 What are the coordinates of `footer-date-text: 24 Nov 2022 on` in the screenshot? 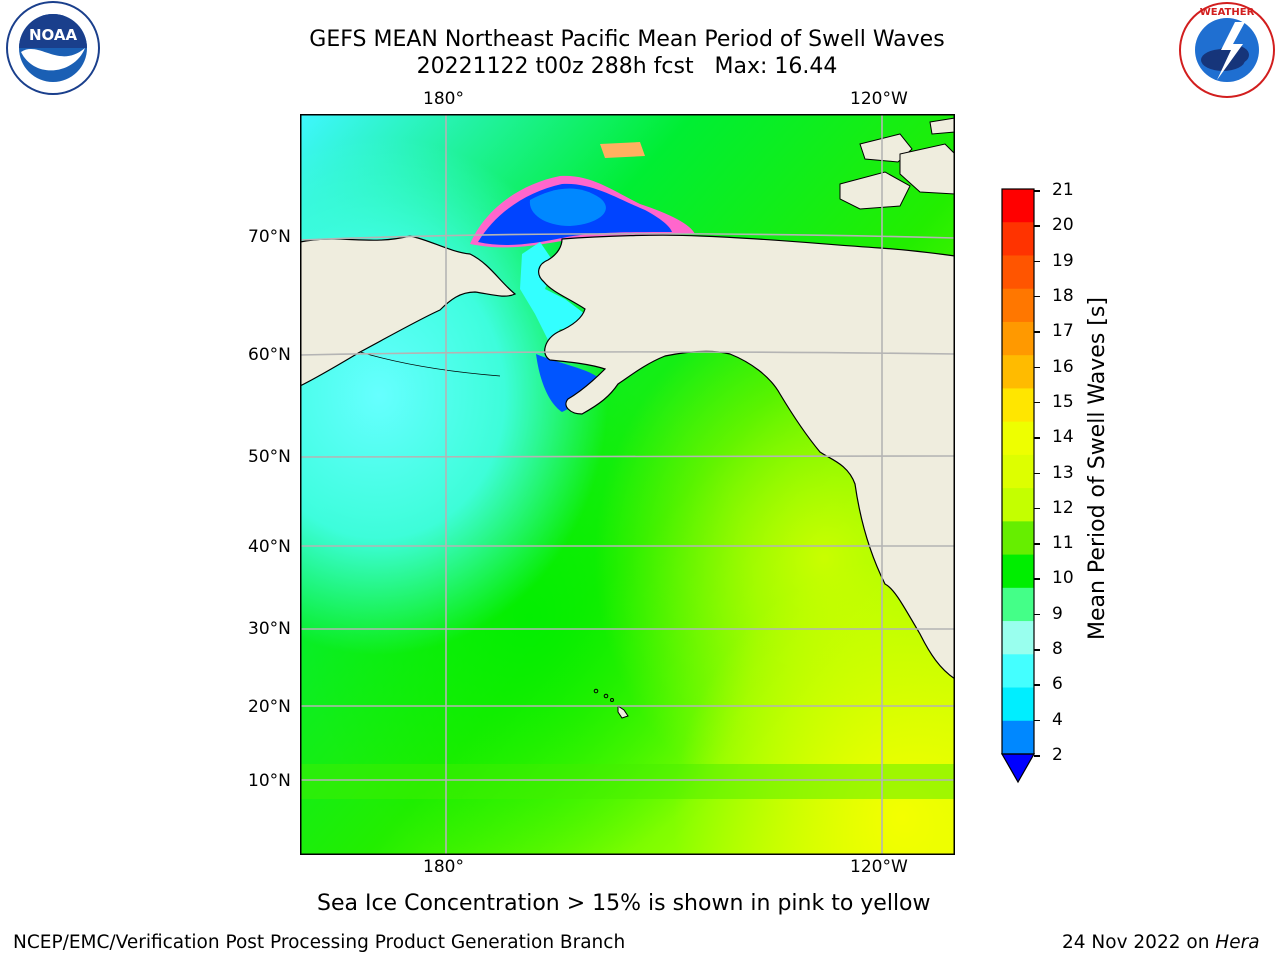 It's located at (1139, 942).